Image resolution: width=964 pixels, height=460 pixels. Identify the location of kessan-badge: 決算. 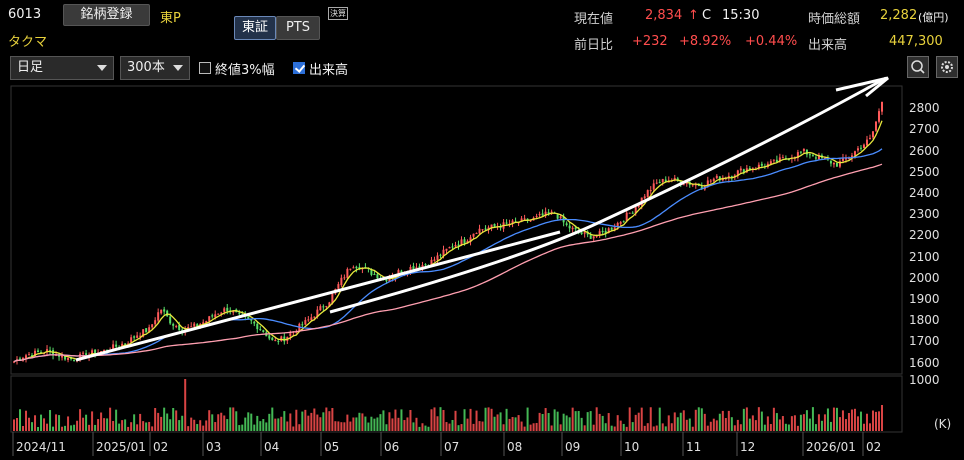
(338, 13).